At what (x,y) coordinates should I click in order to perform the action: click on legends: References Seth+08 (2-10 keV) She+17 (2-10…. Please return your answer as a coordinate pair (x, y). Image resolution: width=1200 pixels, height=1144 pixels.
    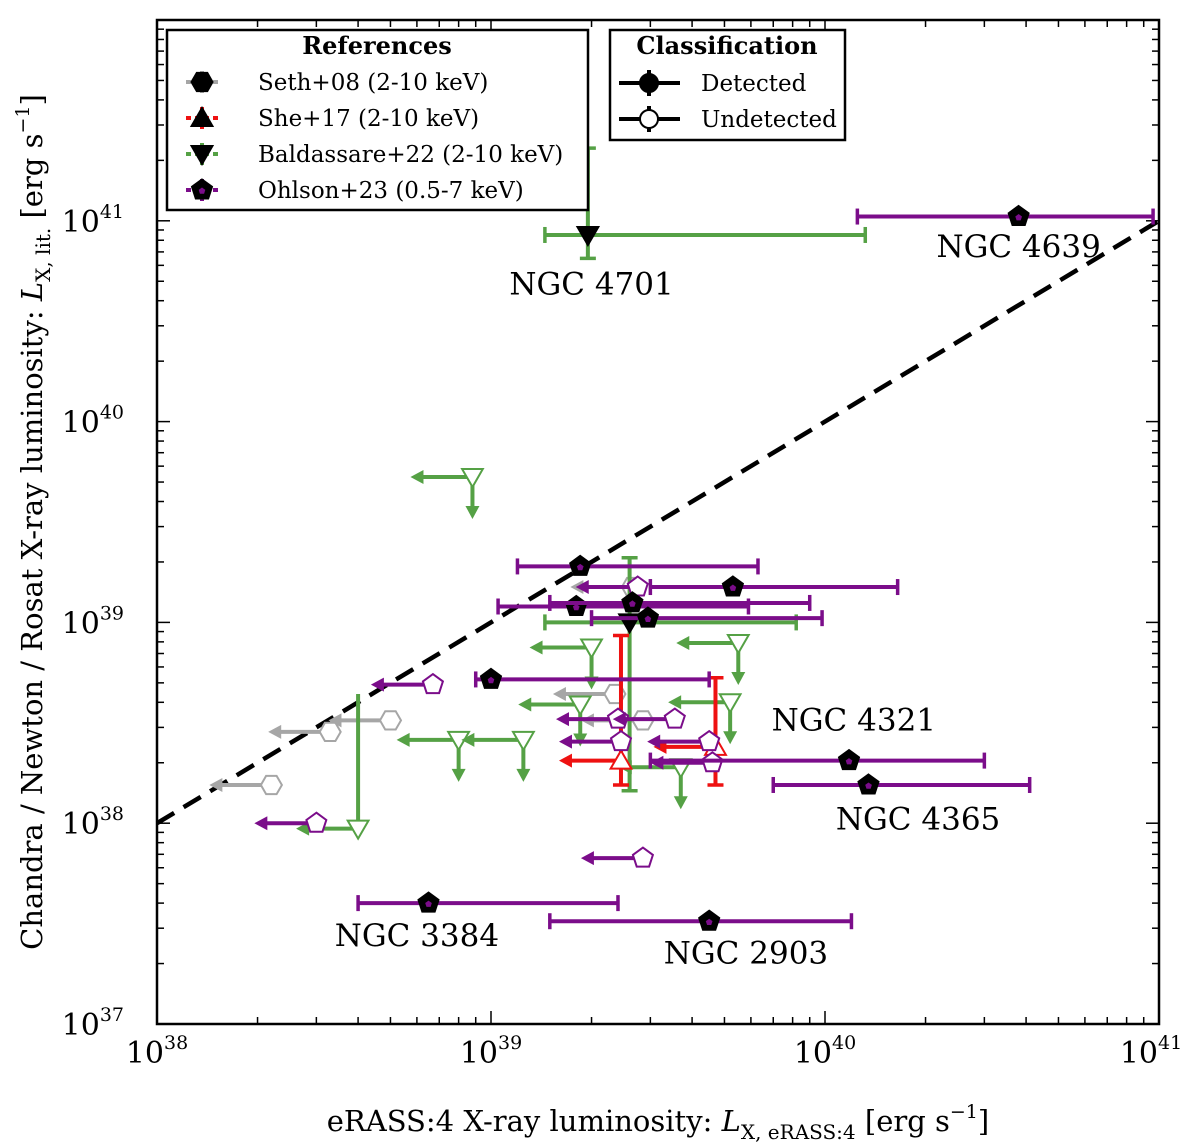
    Looking at the image, I should click on (506, 120).